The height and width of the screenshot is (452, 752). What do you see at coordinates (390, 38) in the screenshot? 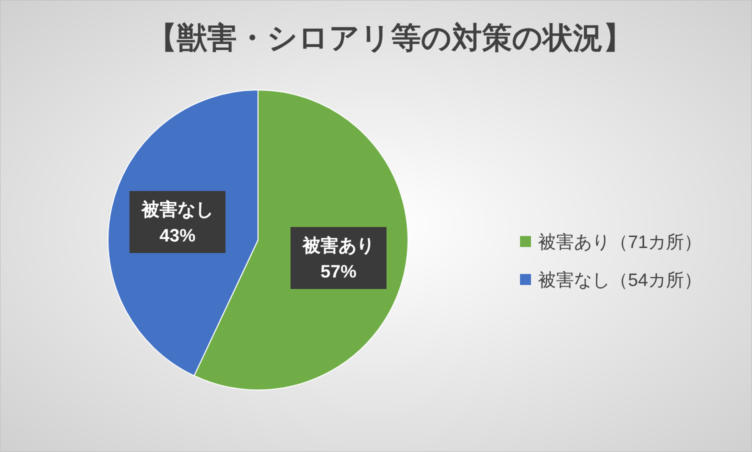
I see `title: 【獣害・シロアリ等の対策の状況】` at bounding box center [390, 38].